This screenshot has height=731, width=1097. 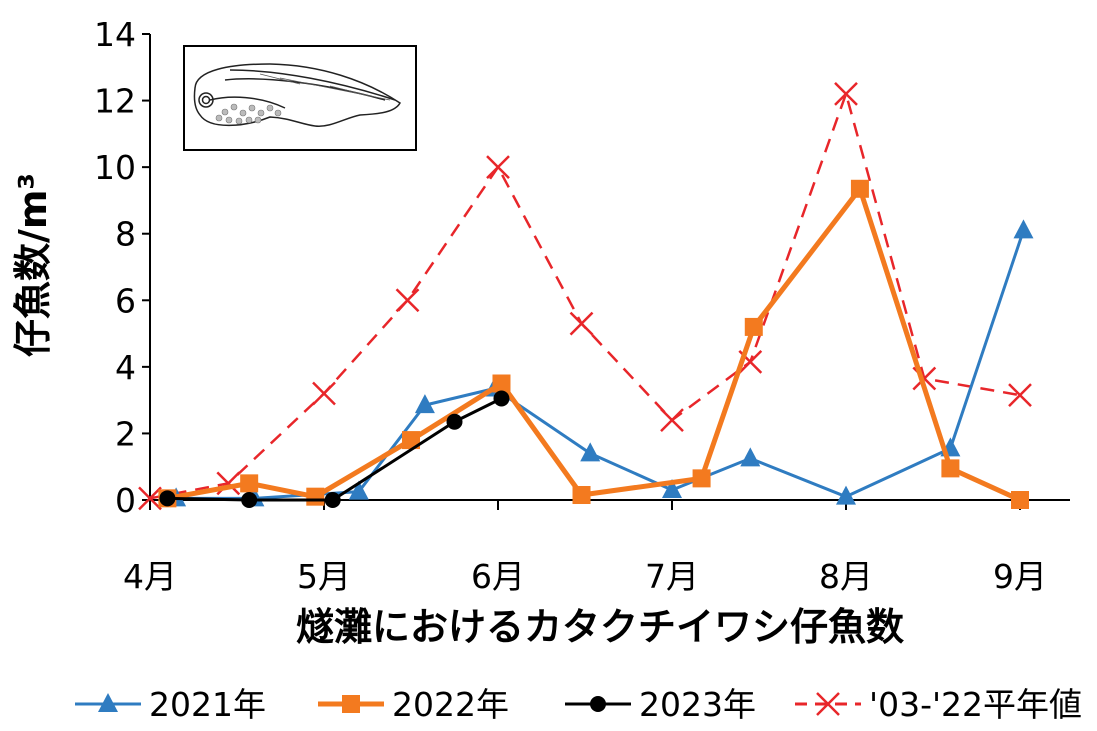 What do you see at coordinates (207, 704) in the screenshot?
I see `legend-label: 2021年` at bounding box center [207, 704].